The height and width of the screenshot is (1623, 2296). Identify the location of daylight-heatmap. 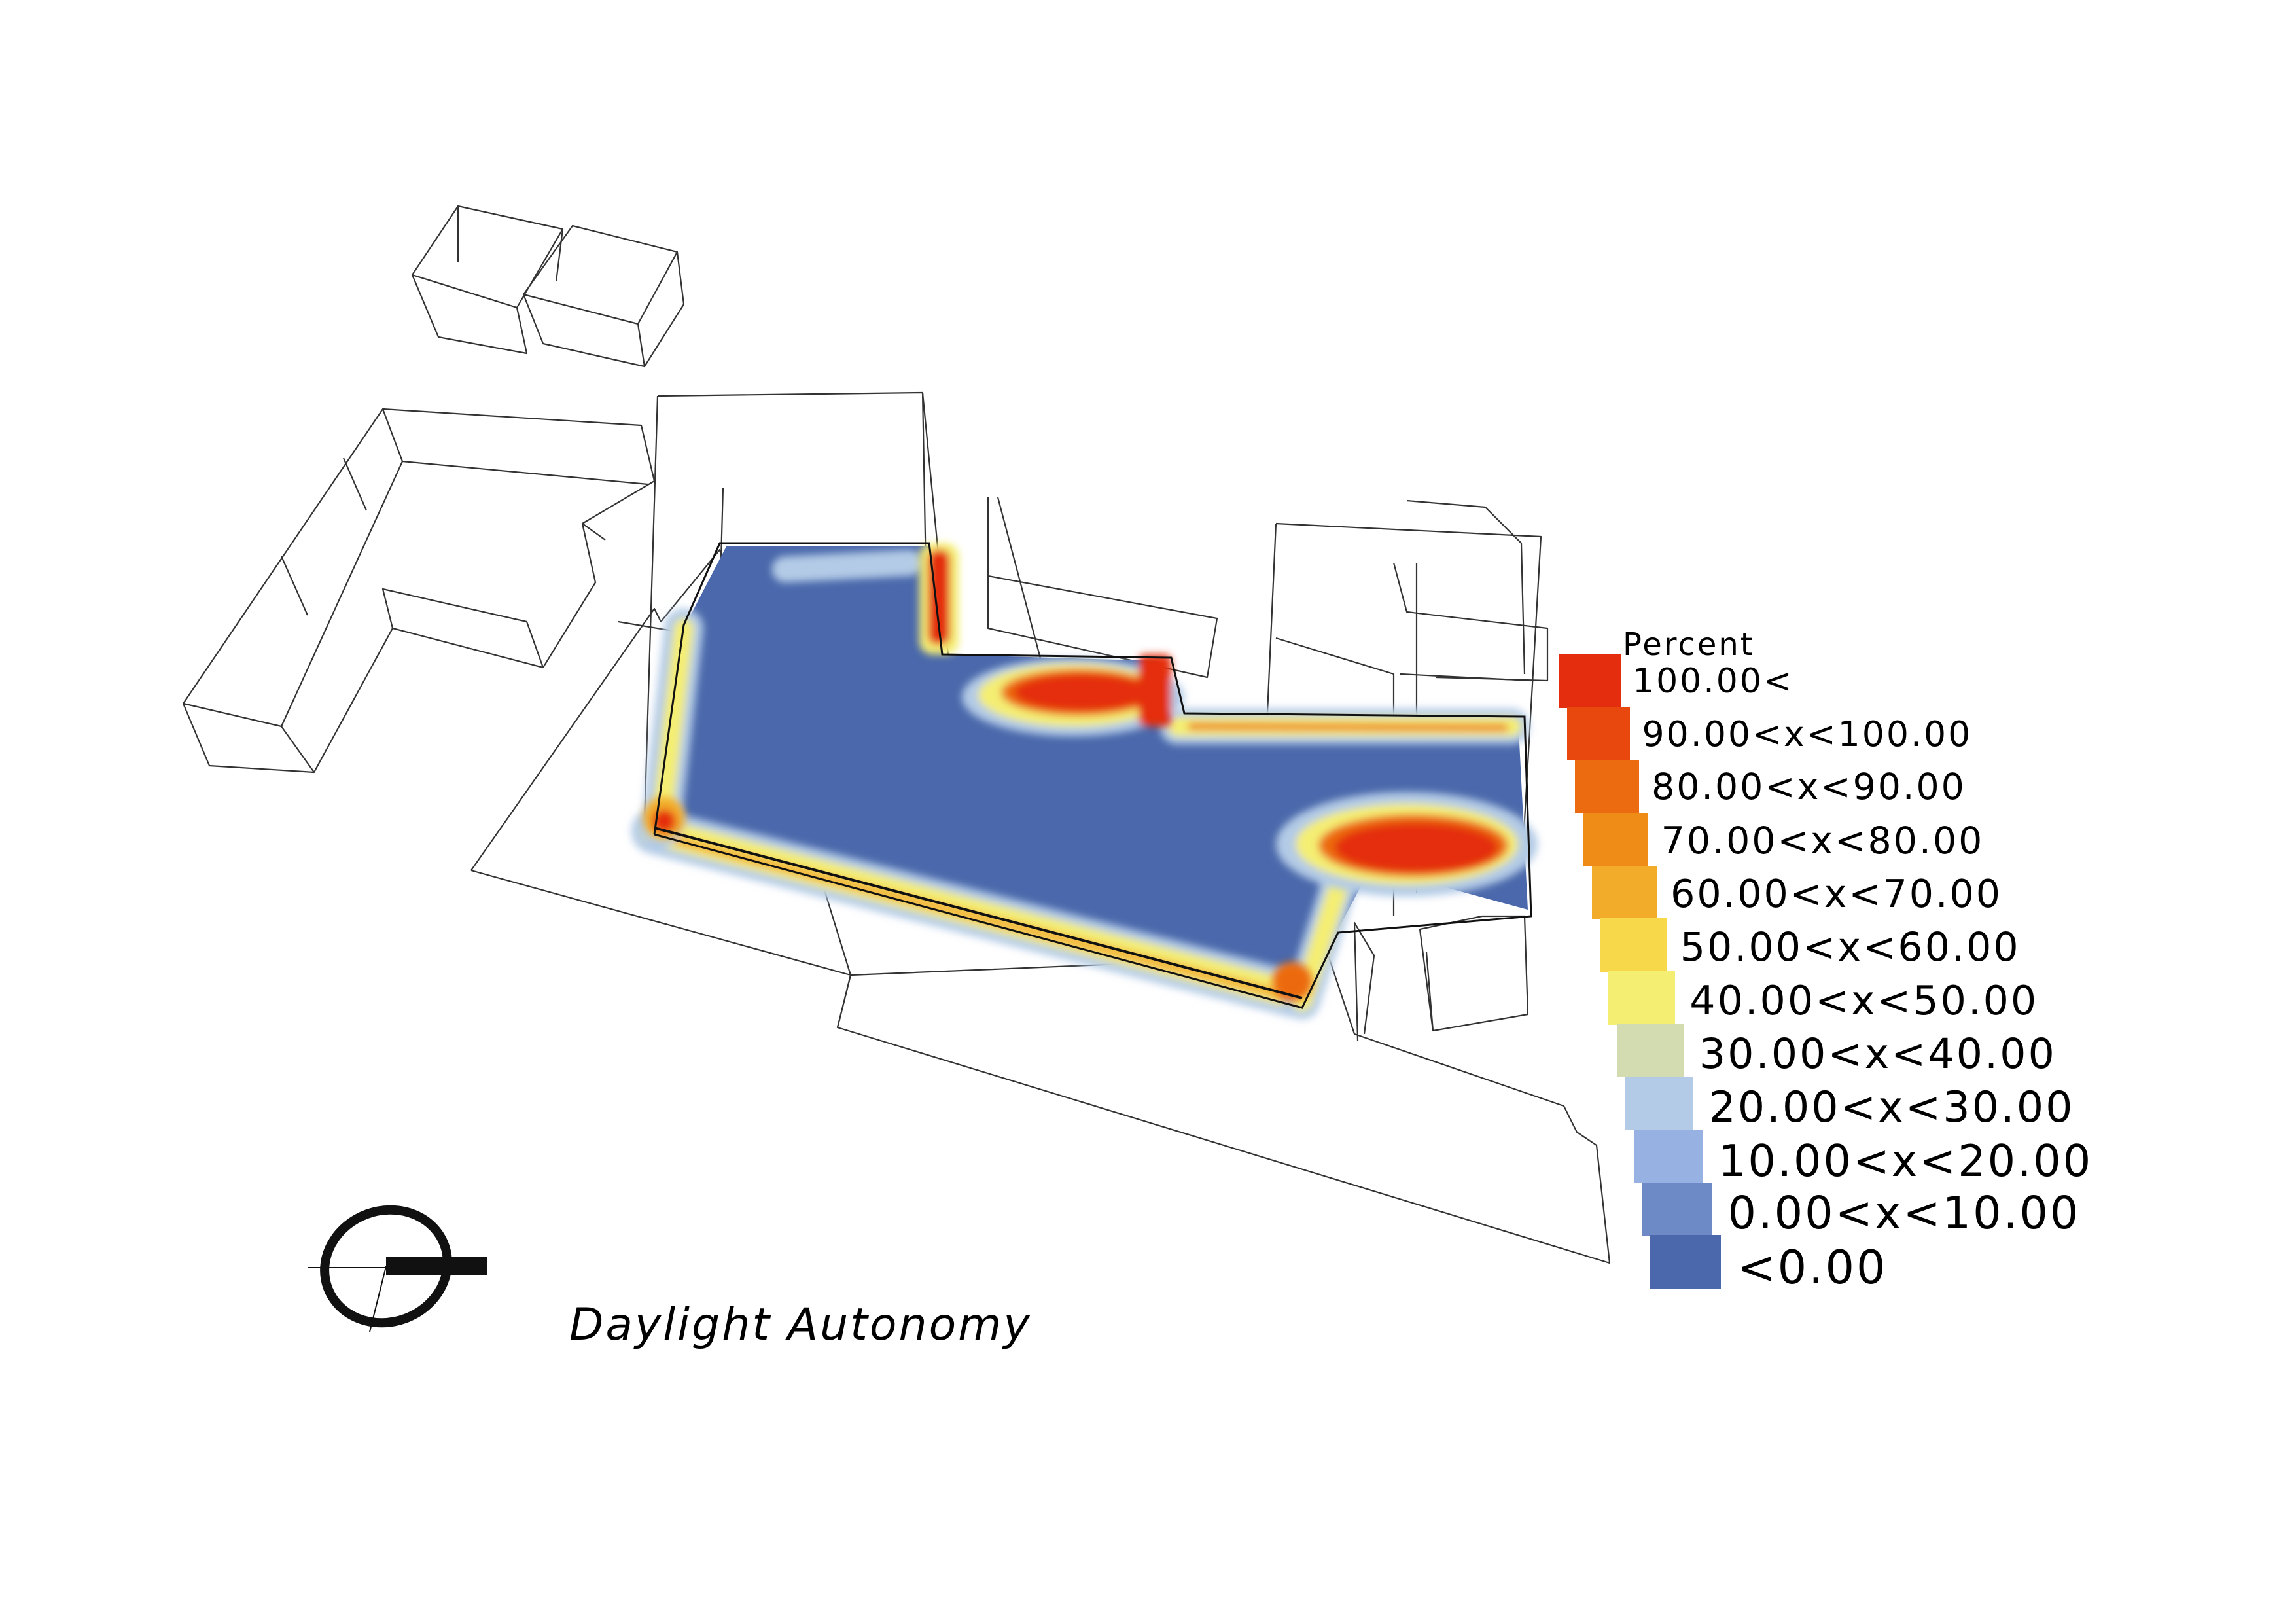
(1084, 781).